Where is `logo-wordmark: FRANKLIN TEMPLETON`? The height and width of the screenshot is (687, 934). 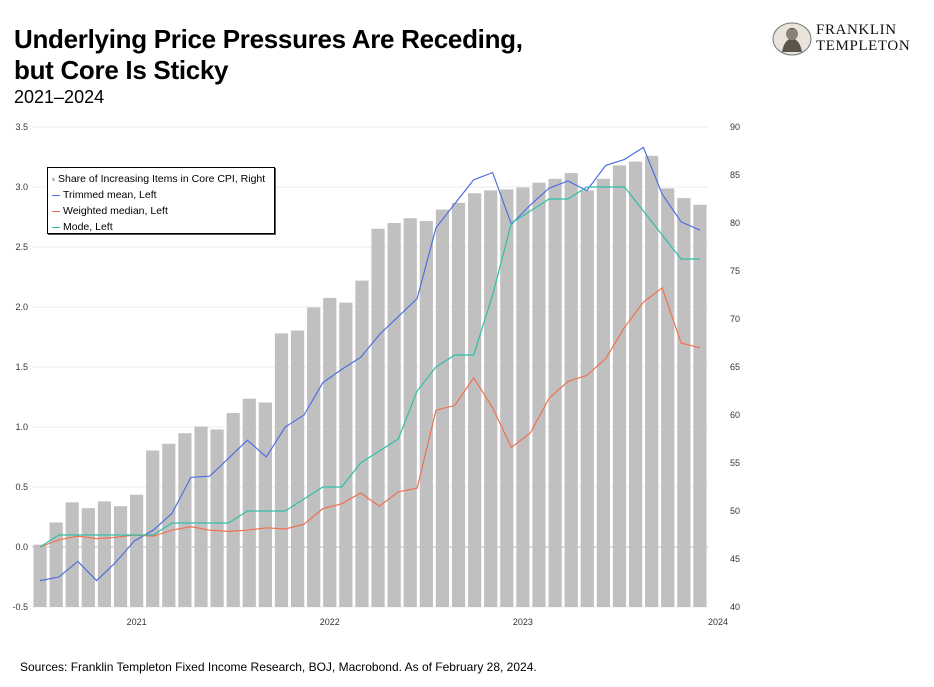 logo-wordmark: FRANKLIN TEMPLETON is located at coordinates (863, 38).